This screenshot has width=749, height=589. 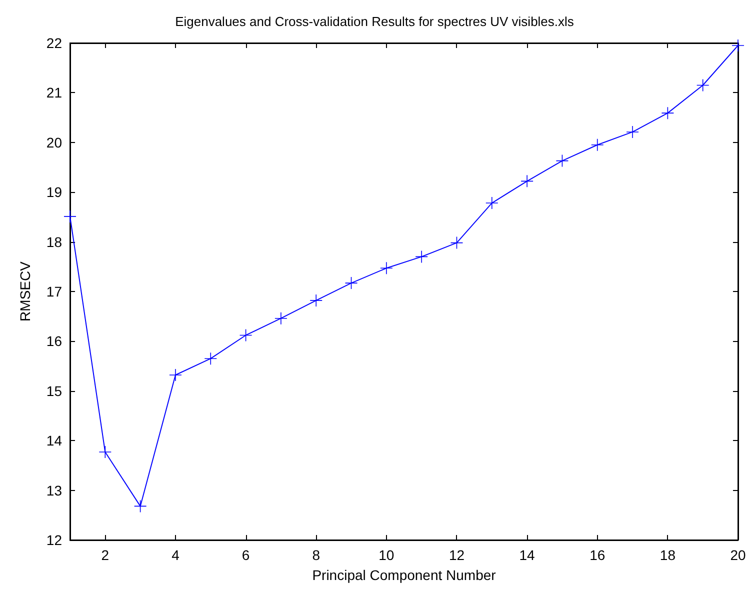 What do you see at coordinates (54, 92) in the screenshot?
I see `y-tick-label: 21` at bounding box center [54, 92].